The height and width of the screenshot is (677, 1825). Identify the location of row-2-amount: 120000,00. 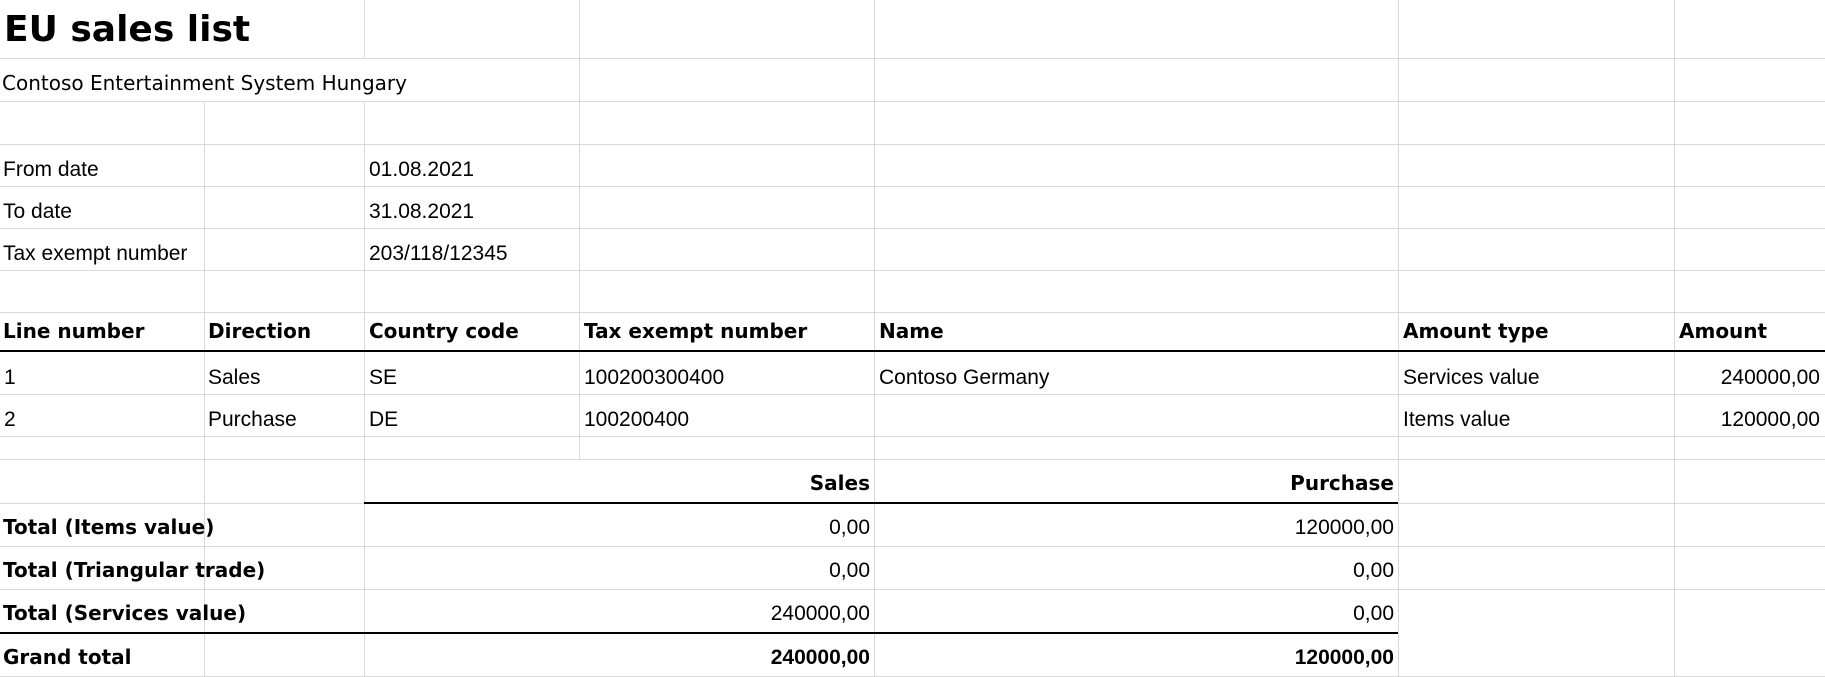
(1770, 419).